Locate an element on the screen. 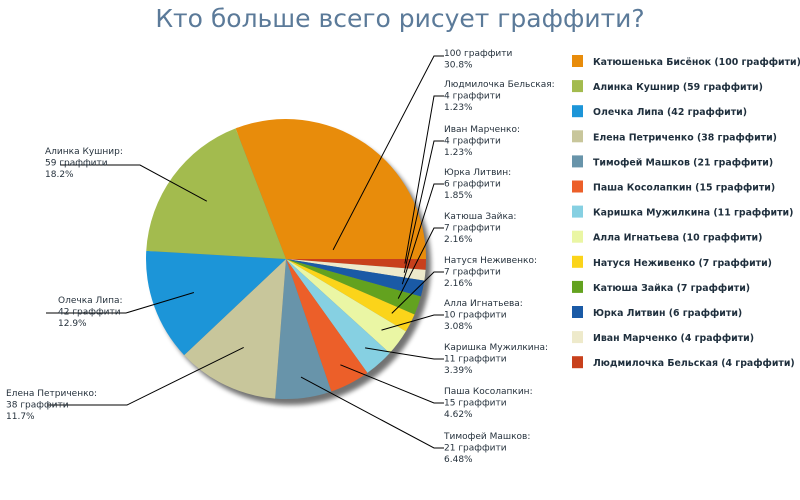 The image size is (800, 500). legend-item-натуся-неживенко: Натуся Неживенко (7 граффити) is located at coordinates (672, 262).